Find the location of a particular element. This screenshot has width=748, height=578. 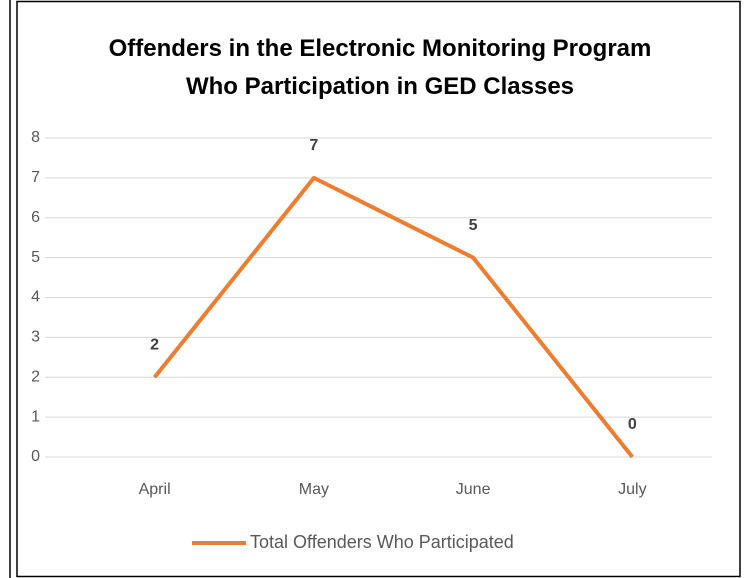

y-tick-label: 8 is located at coordinates (35, 137).